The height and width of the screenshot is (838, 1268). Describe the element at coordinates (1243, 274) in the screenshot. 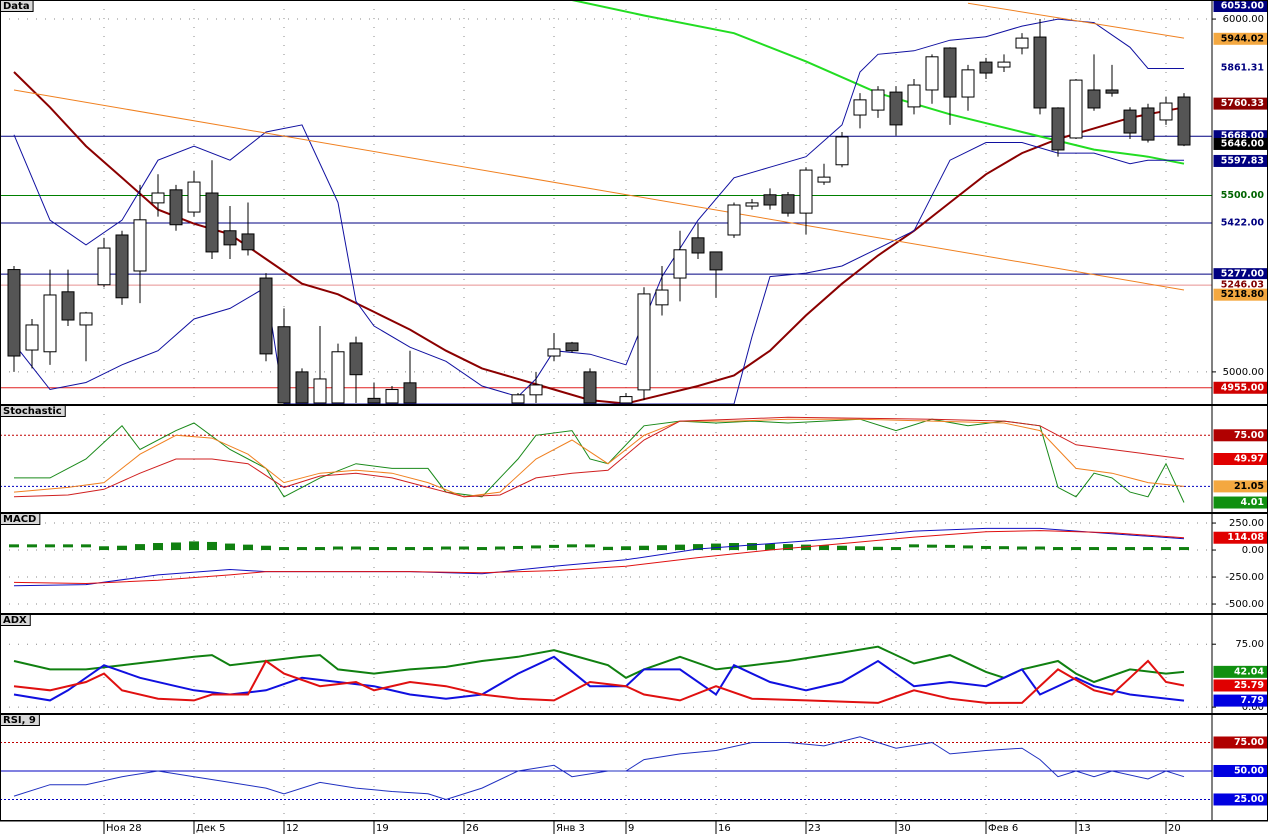

I see `price-tag-label: 5277.00` at that location.